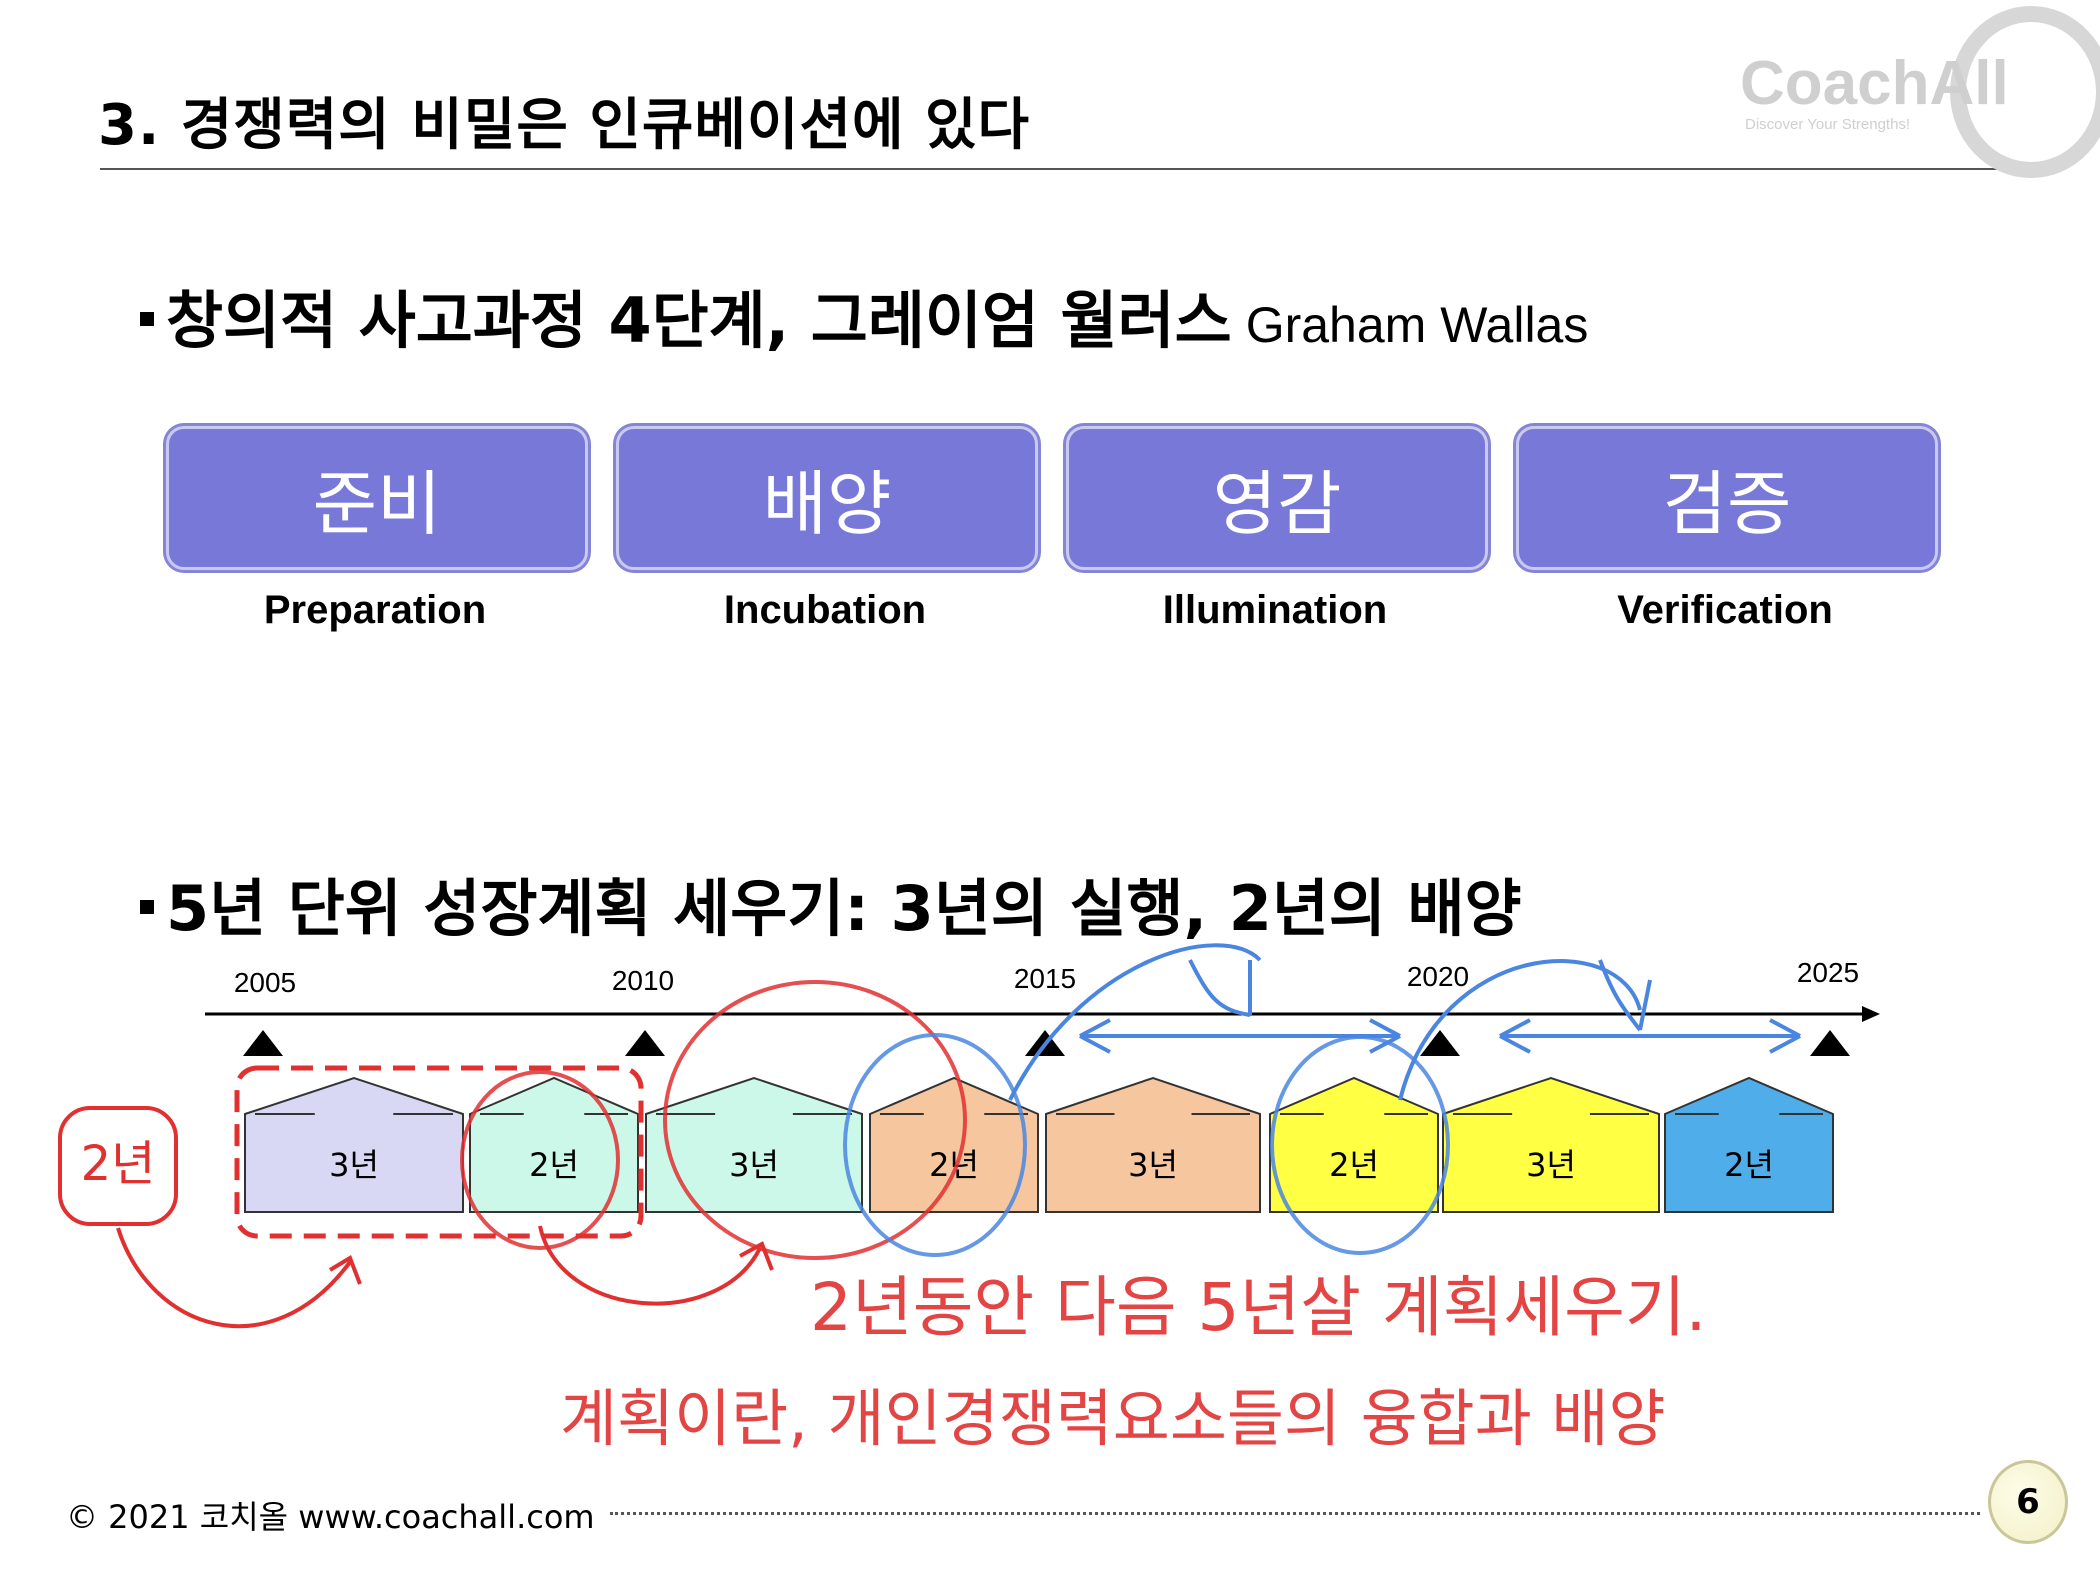  I want to click on logo-wordmark: CoachAll, so click(1874, 83).